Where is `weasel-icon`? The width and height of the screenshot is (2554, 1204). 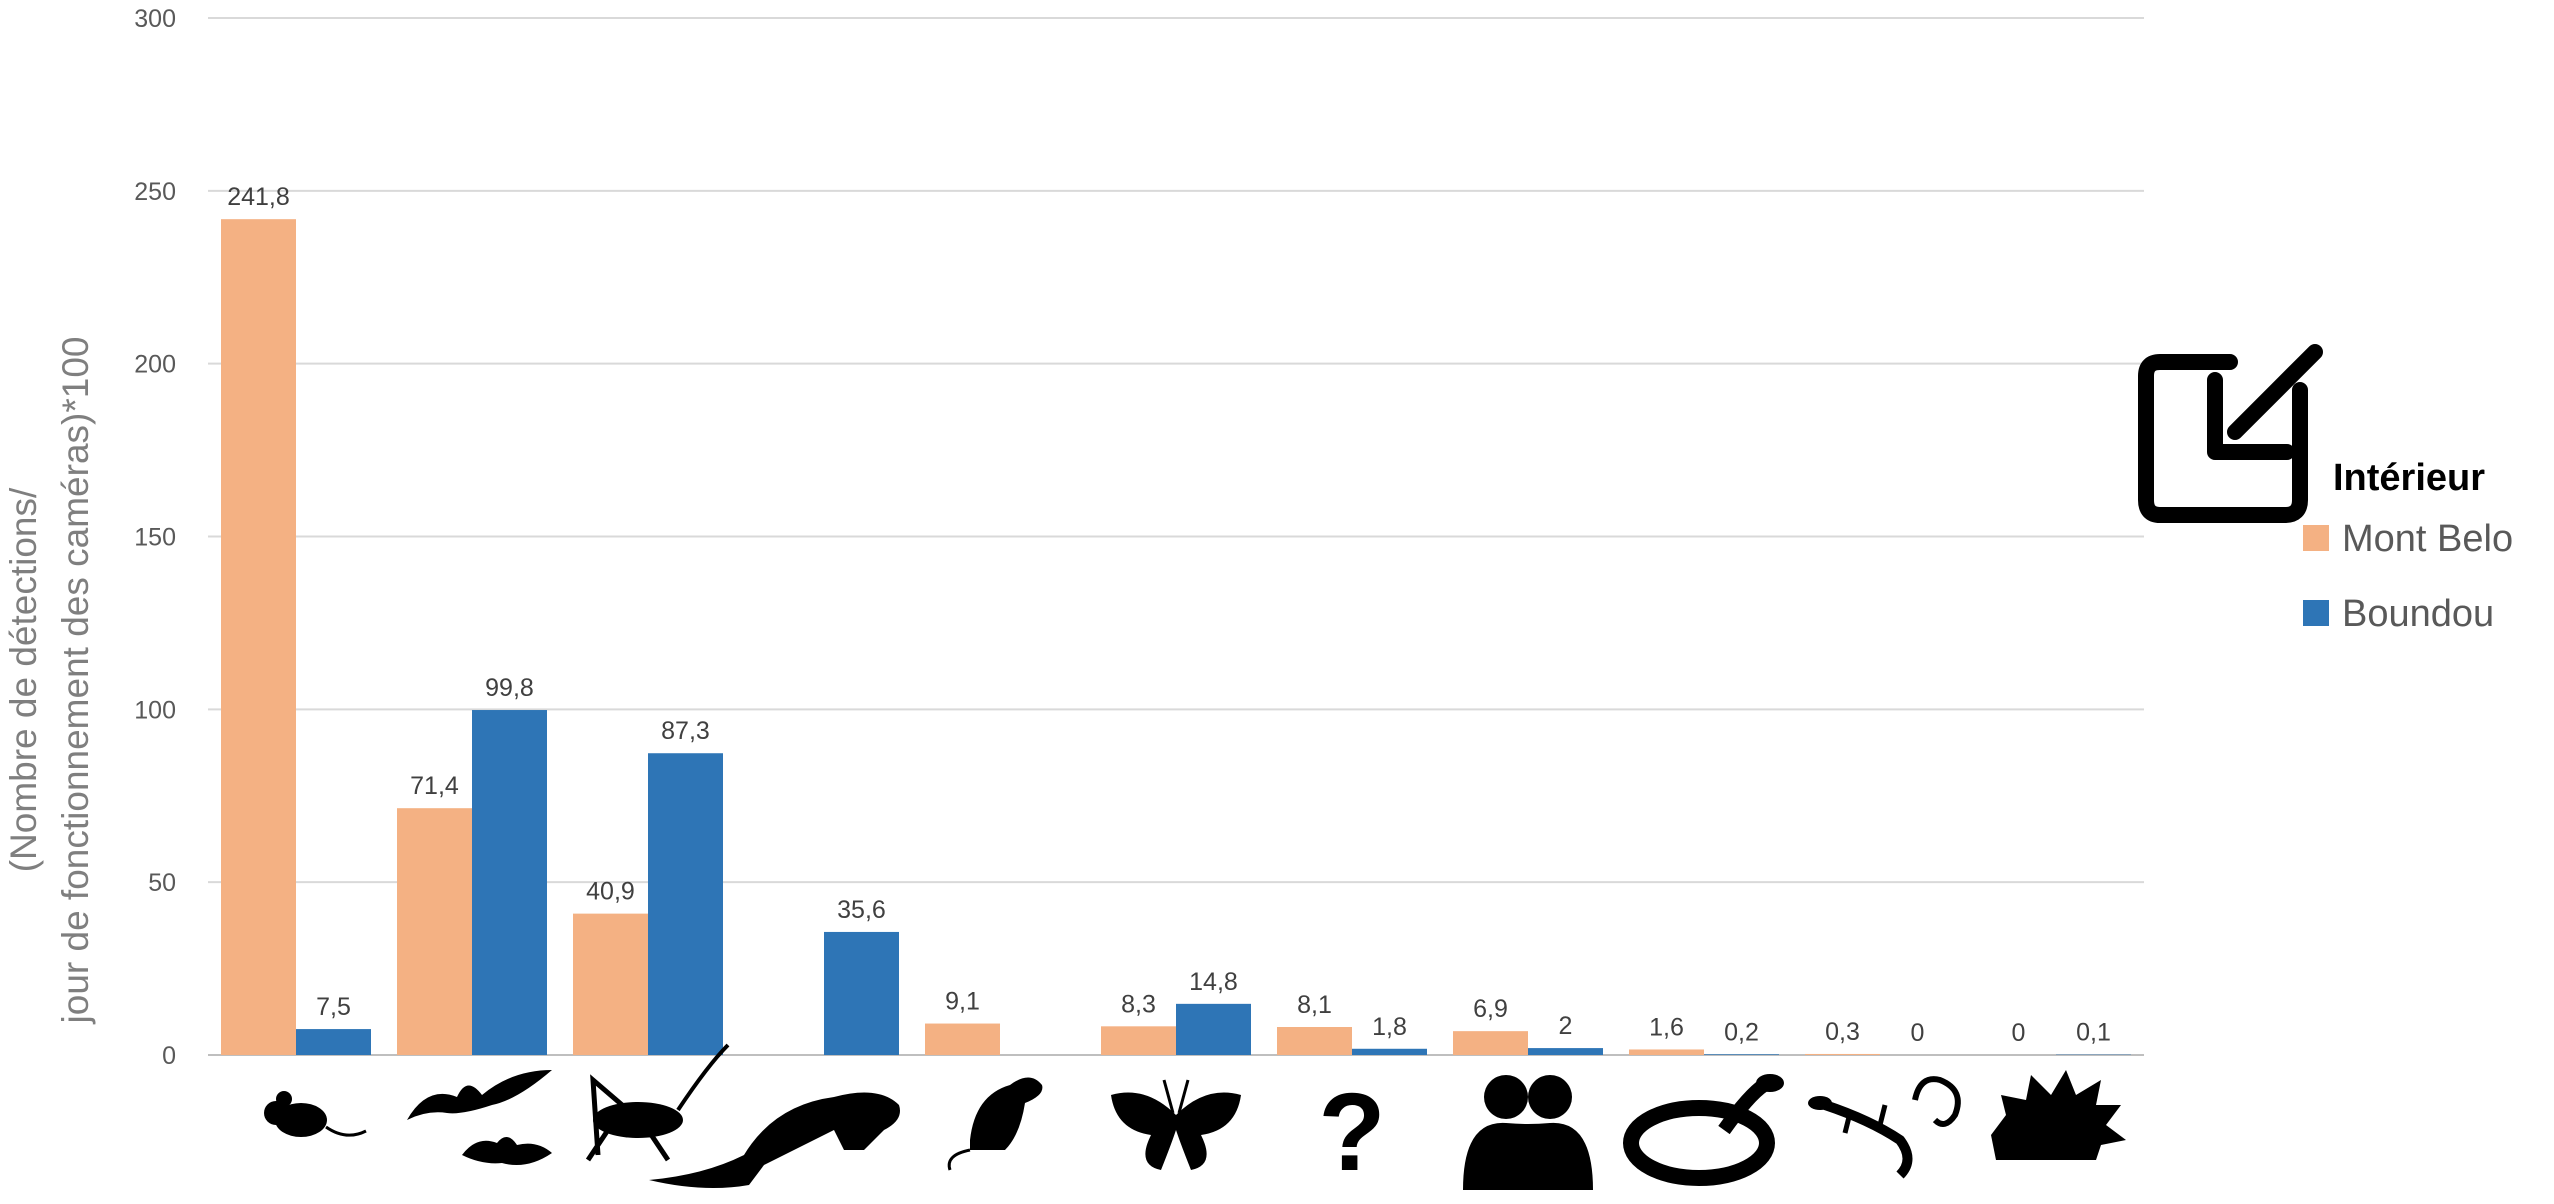 weasel-icon is located at coordinates (774, 1140).